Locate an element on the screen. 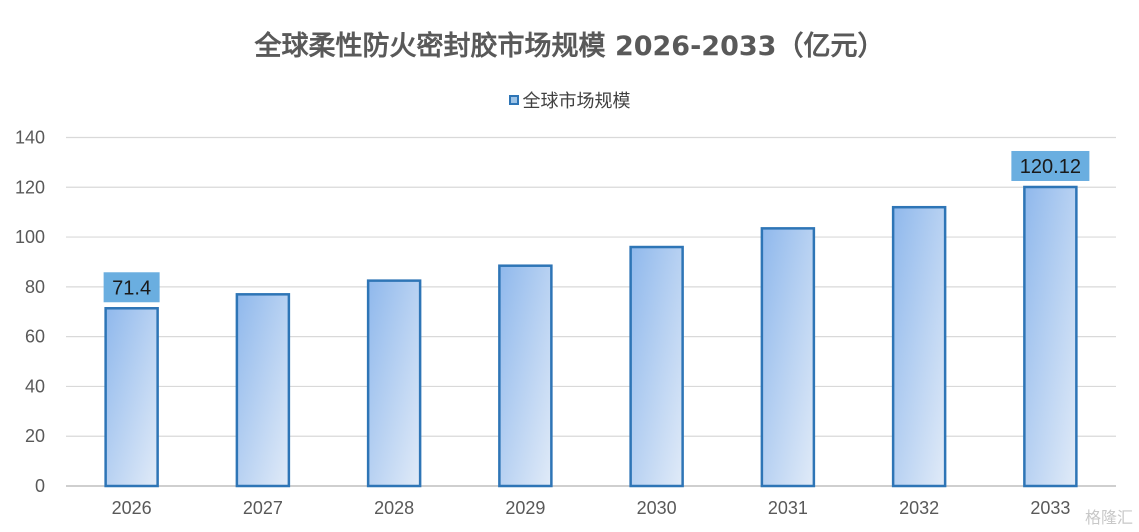  chart-title: 全球柔性防火密封胶市场规模 2026-2033（亿元） is located at coordinates (569, 46).